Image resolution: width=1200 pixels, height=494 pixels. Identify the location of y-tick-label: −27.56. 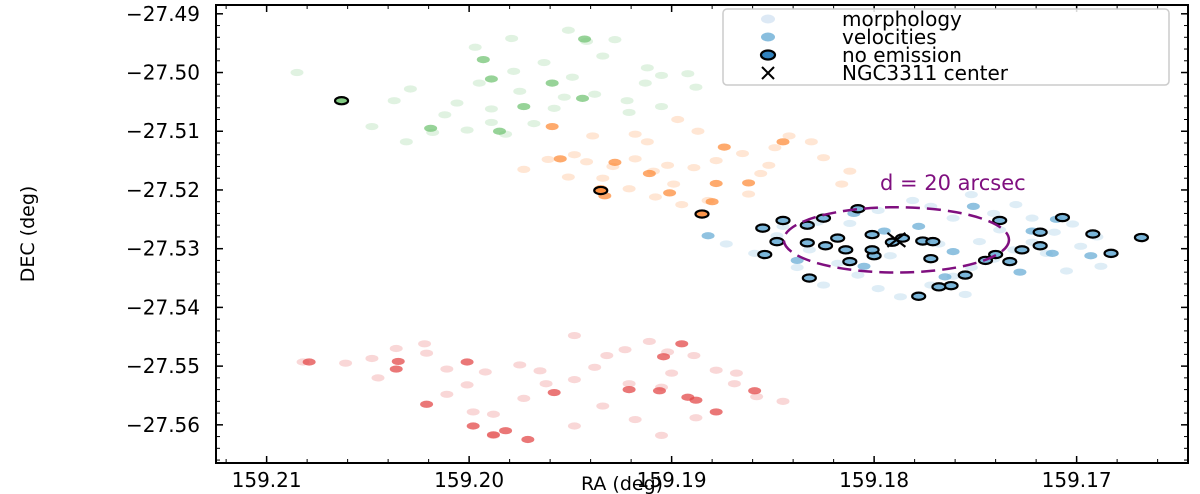
(163, 425).